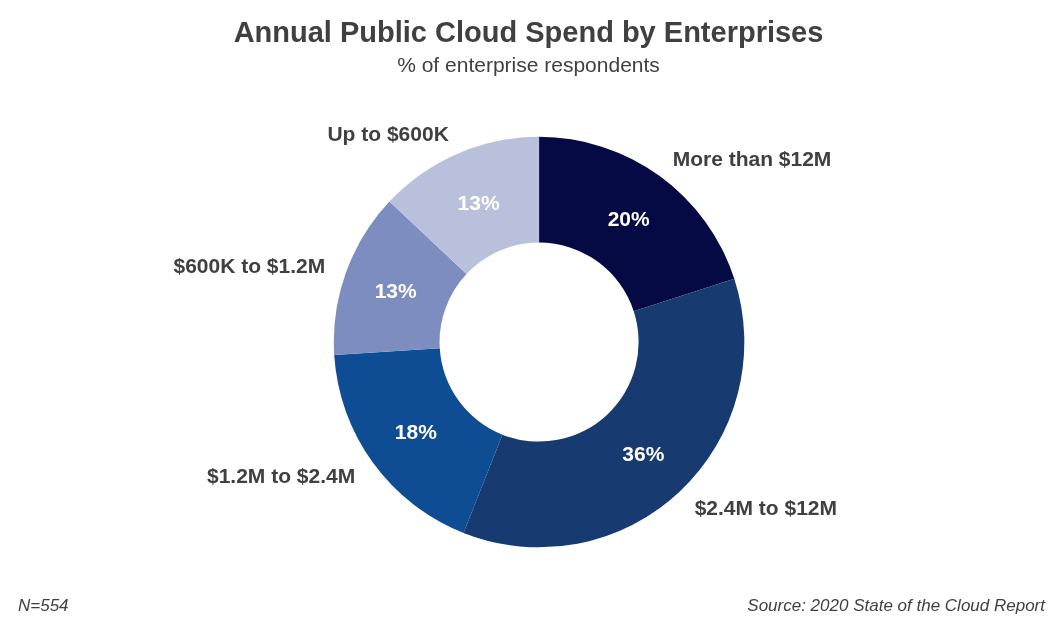  Describe the element at coordinates (416, 432) in the screenshot. I see `data-label: 18%` at that location.